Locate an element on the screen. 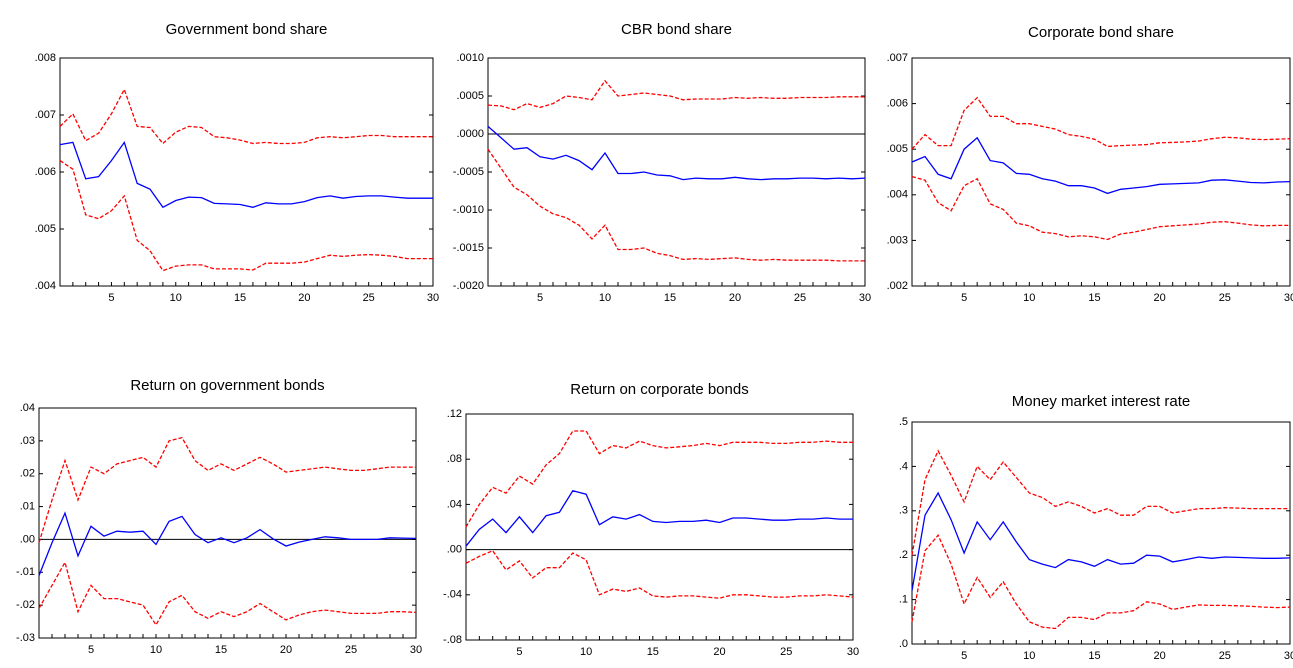 The image size is (1293, 668). y-tick-label: -.0015 is located at coordinates (468, 248).